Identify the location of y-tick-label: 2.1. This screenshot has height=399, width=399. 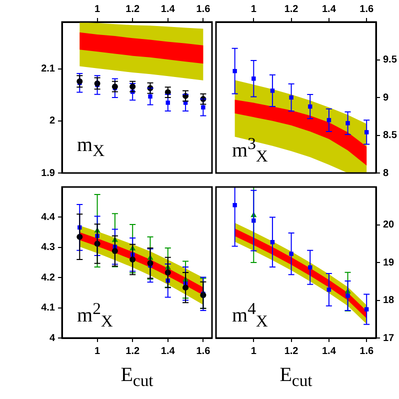
(48, 69).